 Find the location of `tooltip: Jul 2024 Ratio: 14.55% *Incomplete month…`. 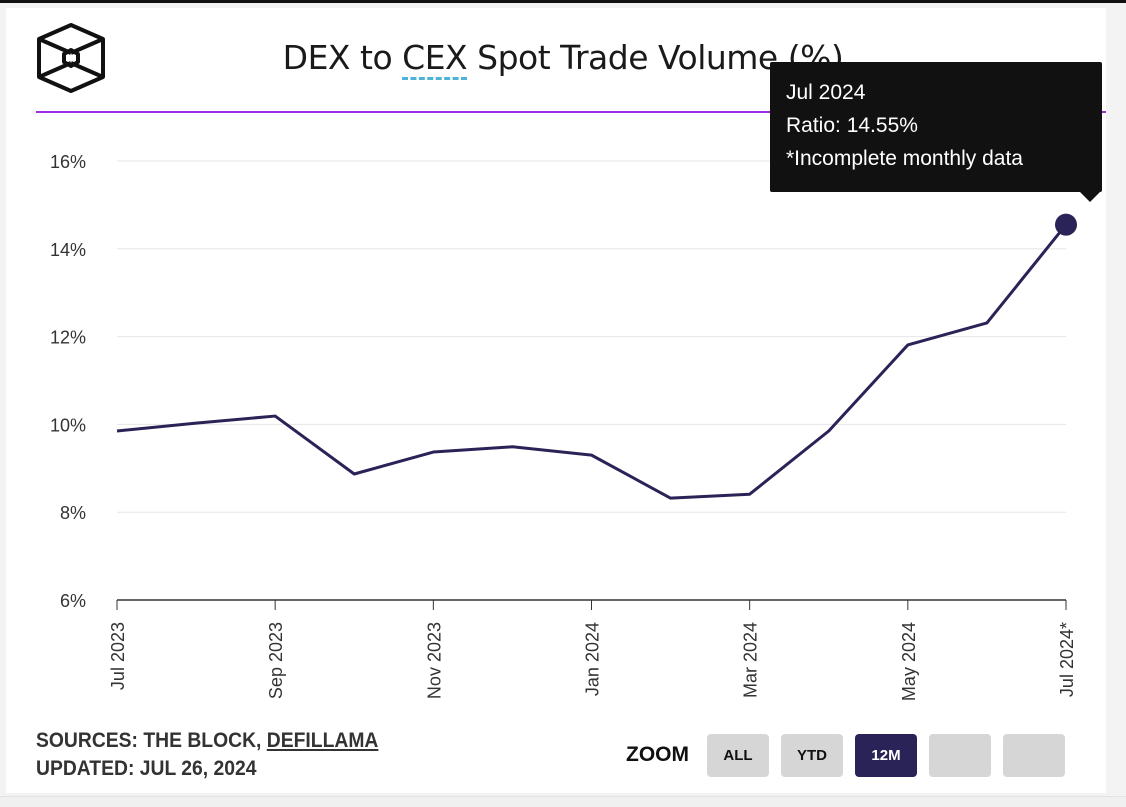

tooltip: Jul 2024 Ratio: 14.55% *Incomplete month… is located at coordinates (936, 132).